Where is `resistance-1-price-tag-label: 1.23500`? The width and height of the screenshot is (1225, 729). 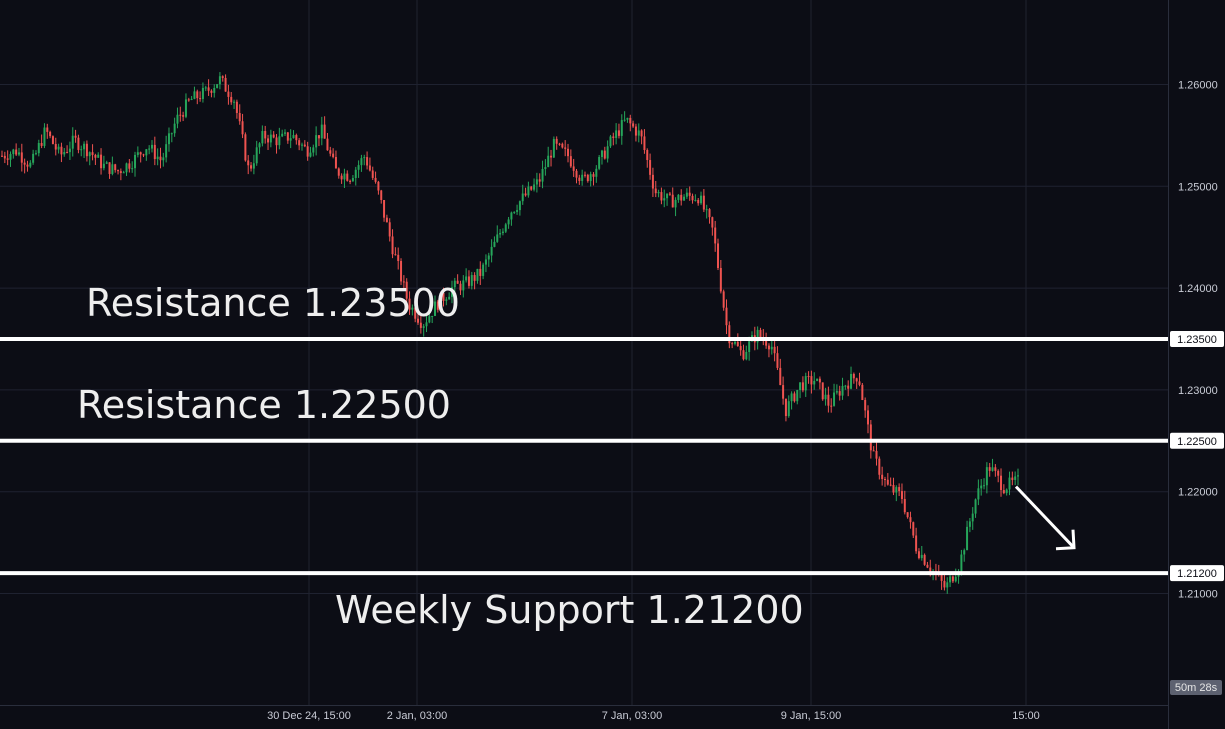
resistance-1-price-tag-label: 1.23500 is located at coordinates (1197, 340).